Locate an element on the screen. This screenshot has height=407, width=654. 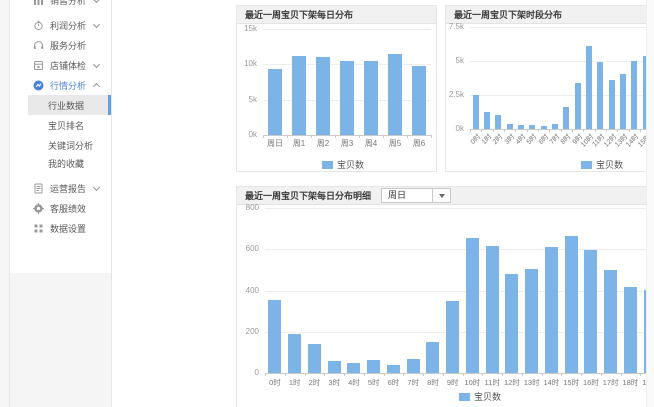
sidebar-subitem-item-ranking: 宝贝排名 is located at coordinates (60, 125).